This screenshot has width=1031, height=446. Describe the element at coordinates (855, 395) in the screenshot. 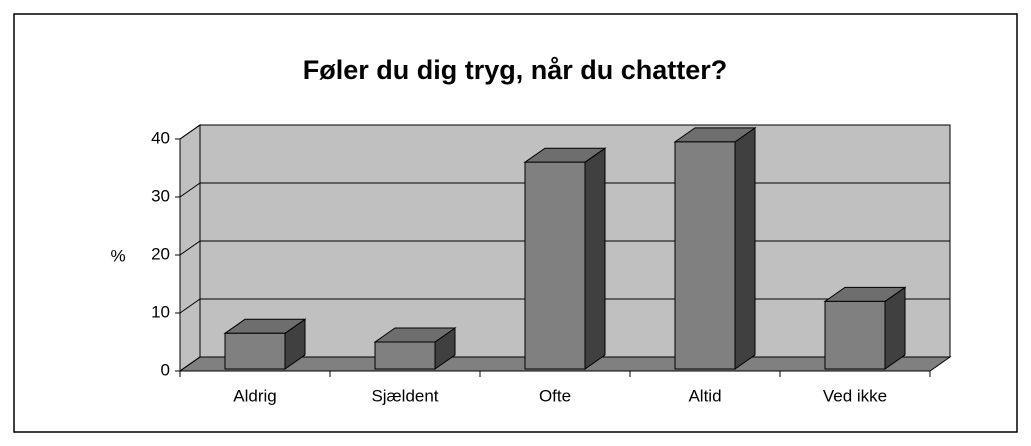

I see `x-tick-label: Ved ikke` at that location.